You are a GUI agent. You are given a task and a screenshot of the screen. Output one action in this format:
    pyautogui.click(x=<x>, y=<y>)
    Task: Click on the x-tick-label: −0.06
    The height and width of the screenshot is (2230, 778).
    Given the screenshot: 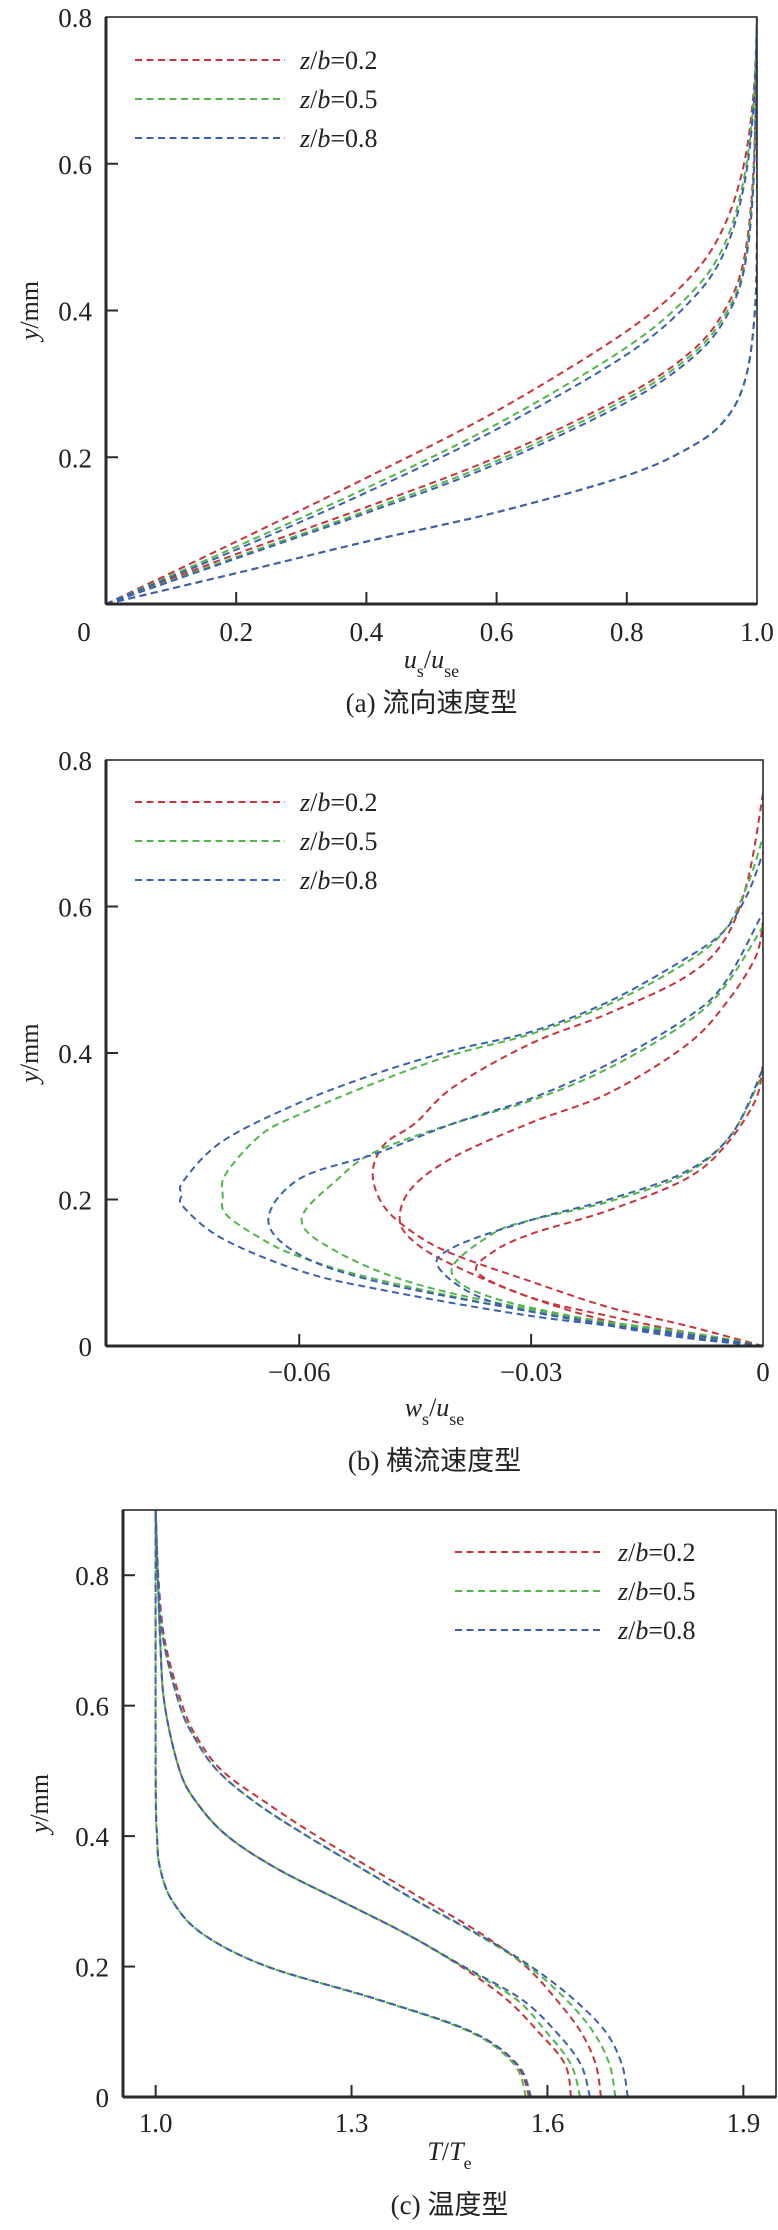 What is the action you would take?
    pyautogui.click(x=299, y=1372)
    